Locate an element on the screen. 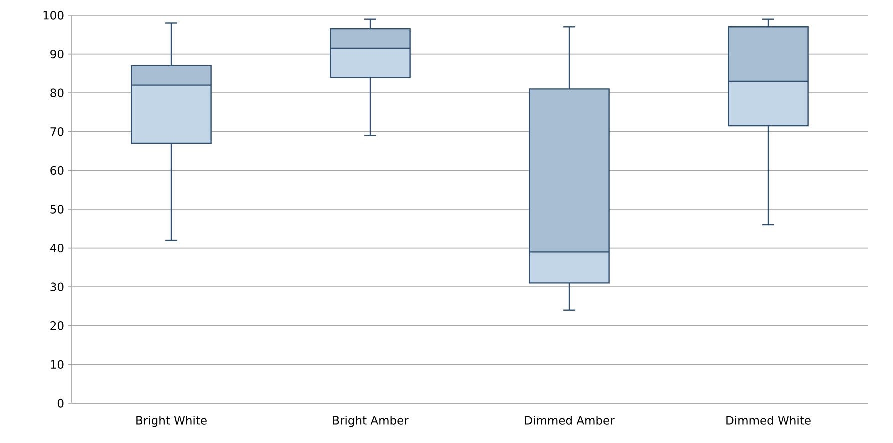 The height and width of the screenshot is (443, 893). y-tick-label: 10 is located at coordinates (57, 365).